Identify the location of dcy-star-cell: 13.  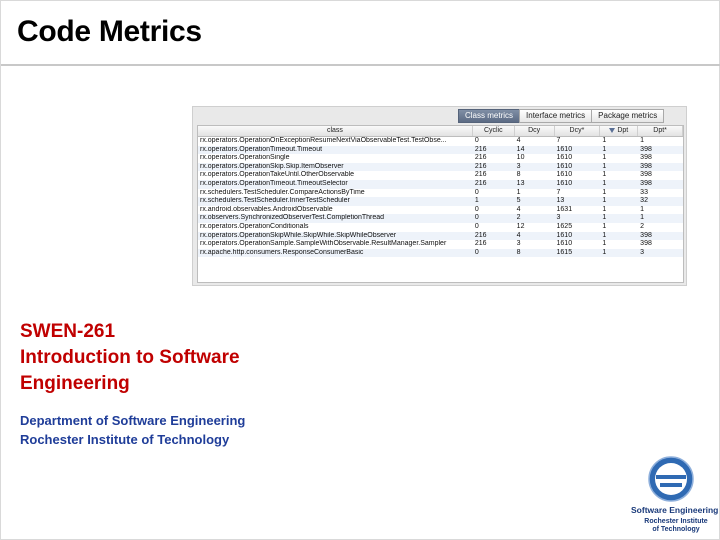
(560, 201).